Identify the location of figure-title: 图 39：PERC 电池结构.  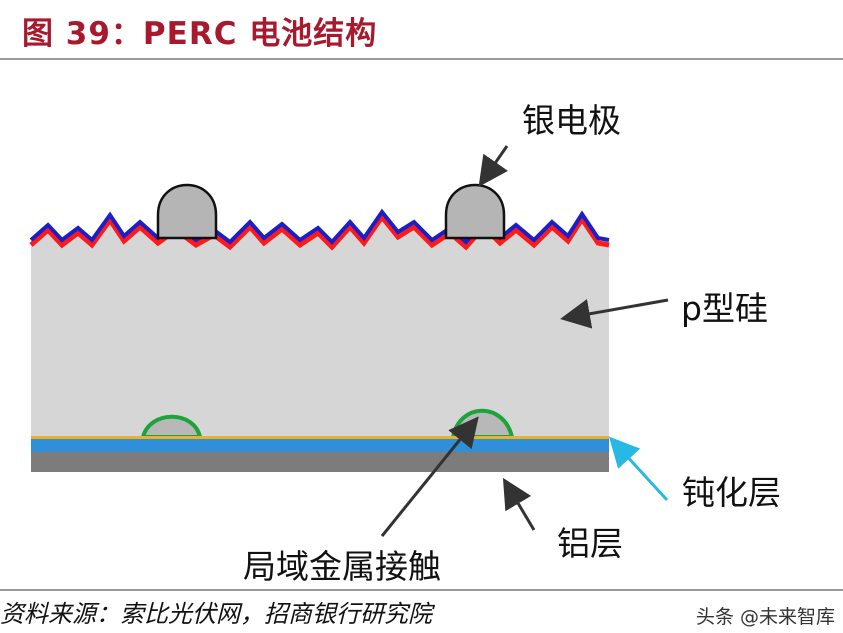
(200, 34).